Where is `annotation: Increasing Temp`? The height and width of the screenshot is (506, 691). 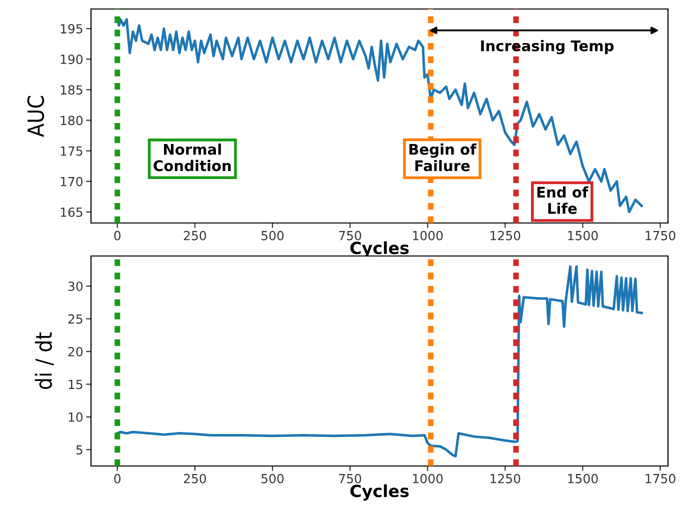 annotation: Increasing Temp is located at coordinates (547, 47).